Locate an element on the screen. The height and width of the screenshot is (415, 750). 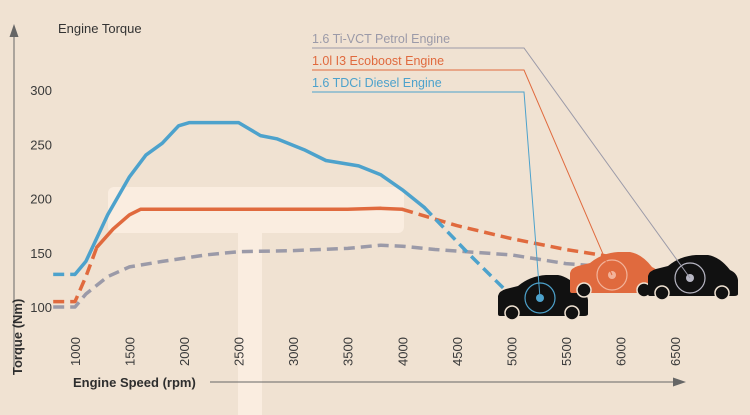
ecoboost-car-wheel-front is located at coordinates (584, 290).